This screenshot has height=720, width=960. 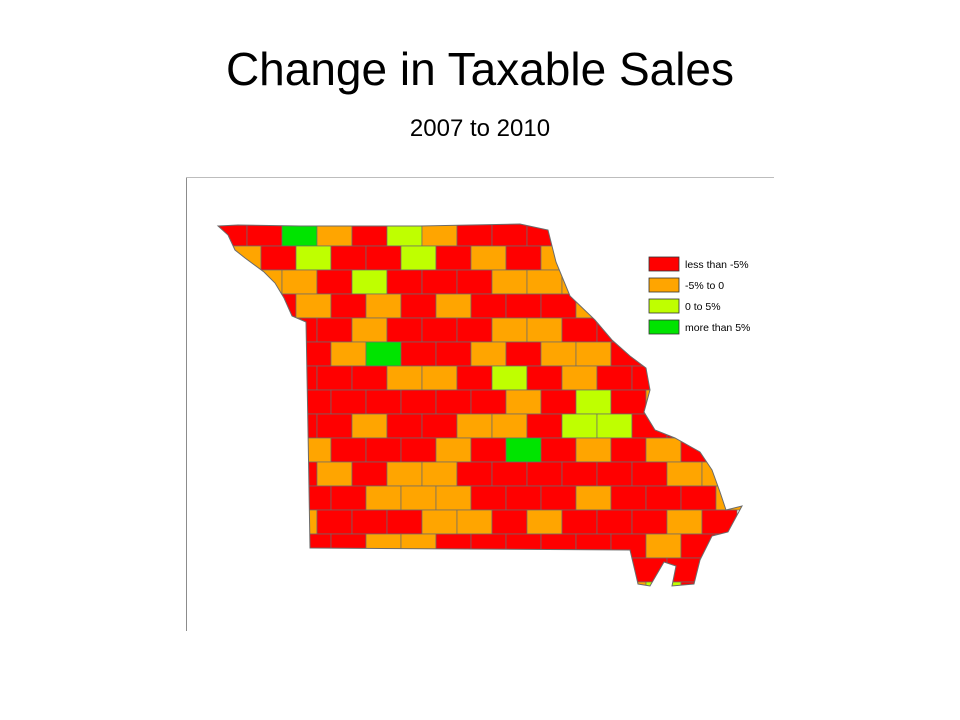 I want to click on frame-top-edge, so click(x=480, y=177).